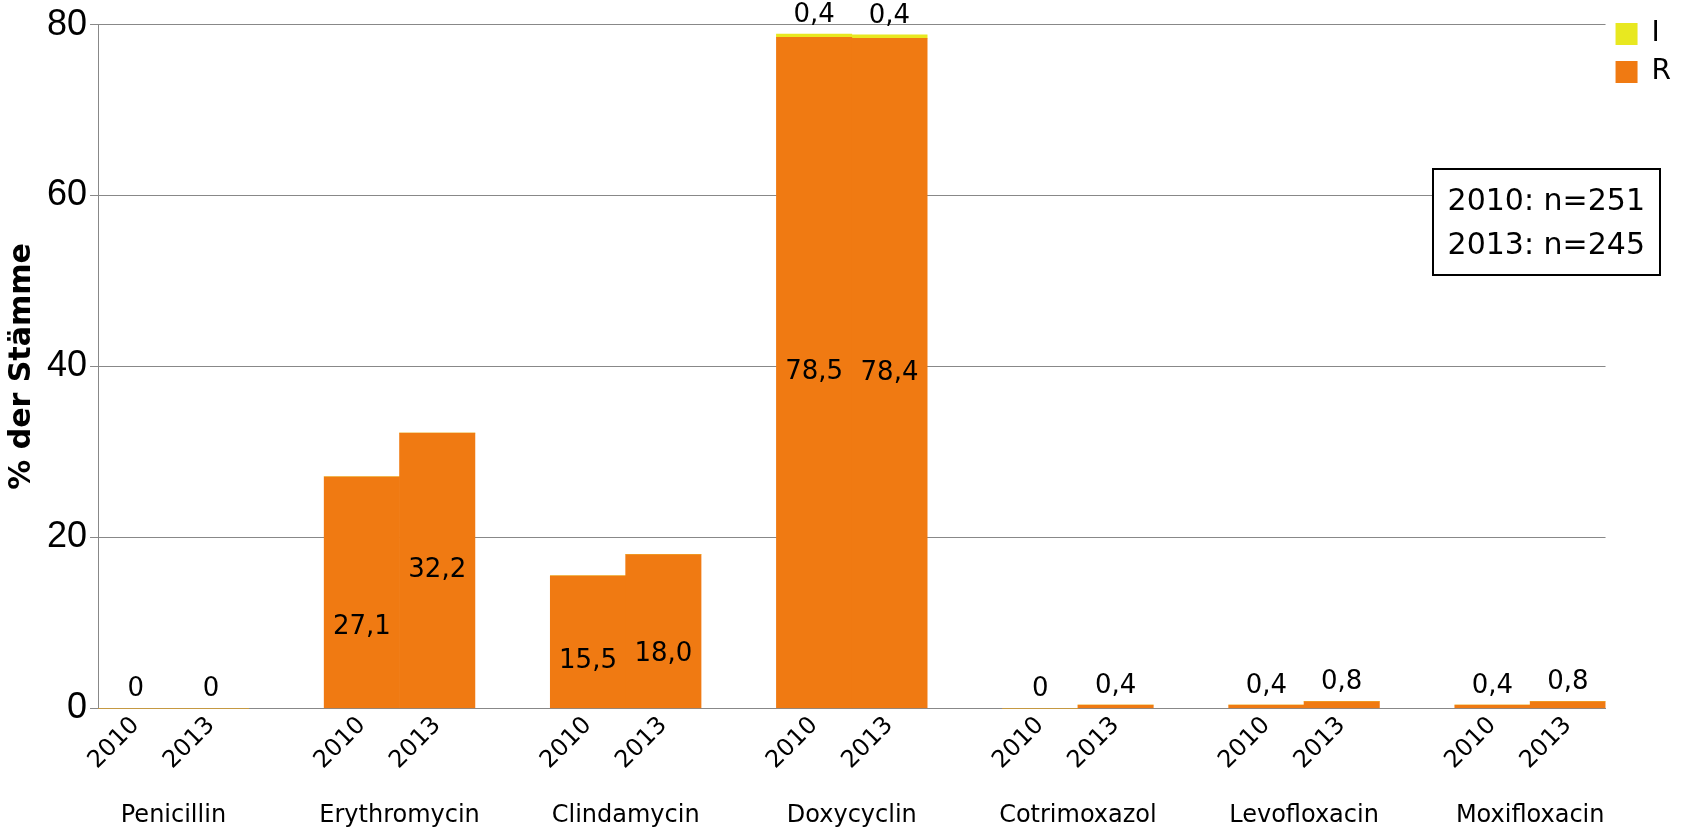  What do you see at coordinates (663, 652) in the screenshot?
I see `data-label: 18,0` at bounding box center [663, 652].